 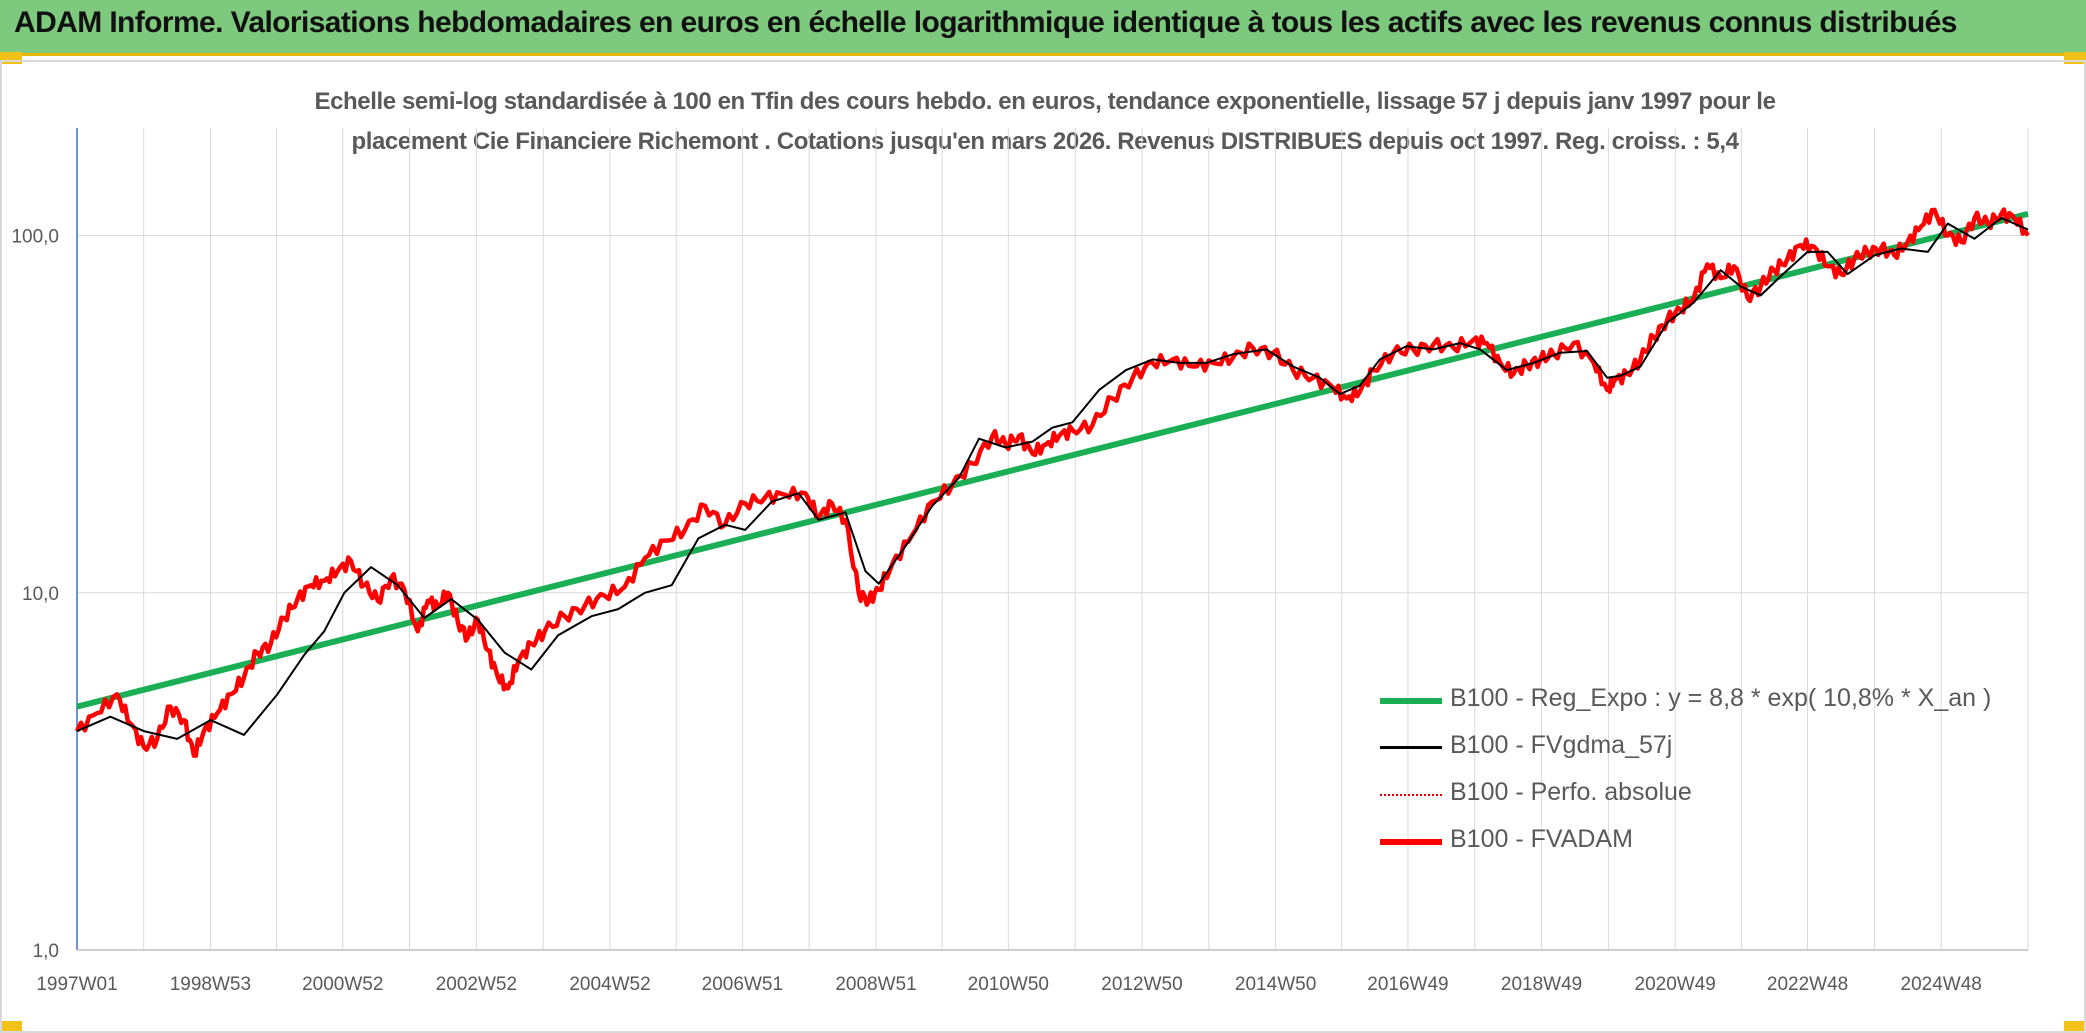 I want to click on x-tick-label: 2000W52, so click(x=342, y=984).